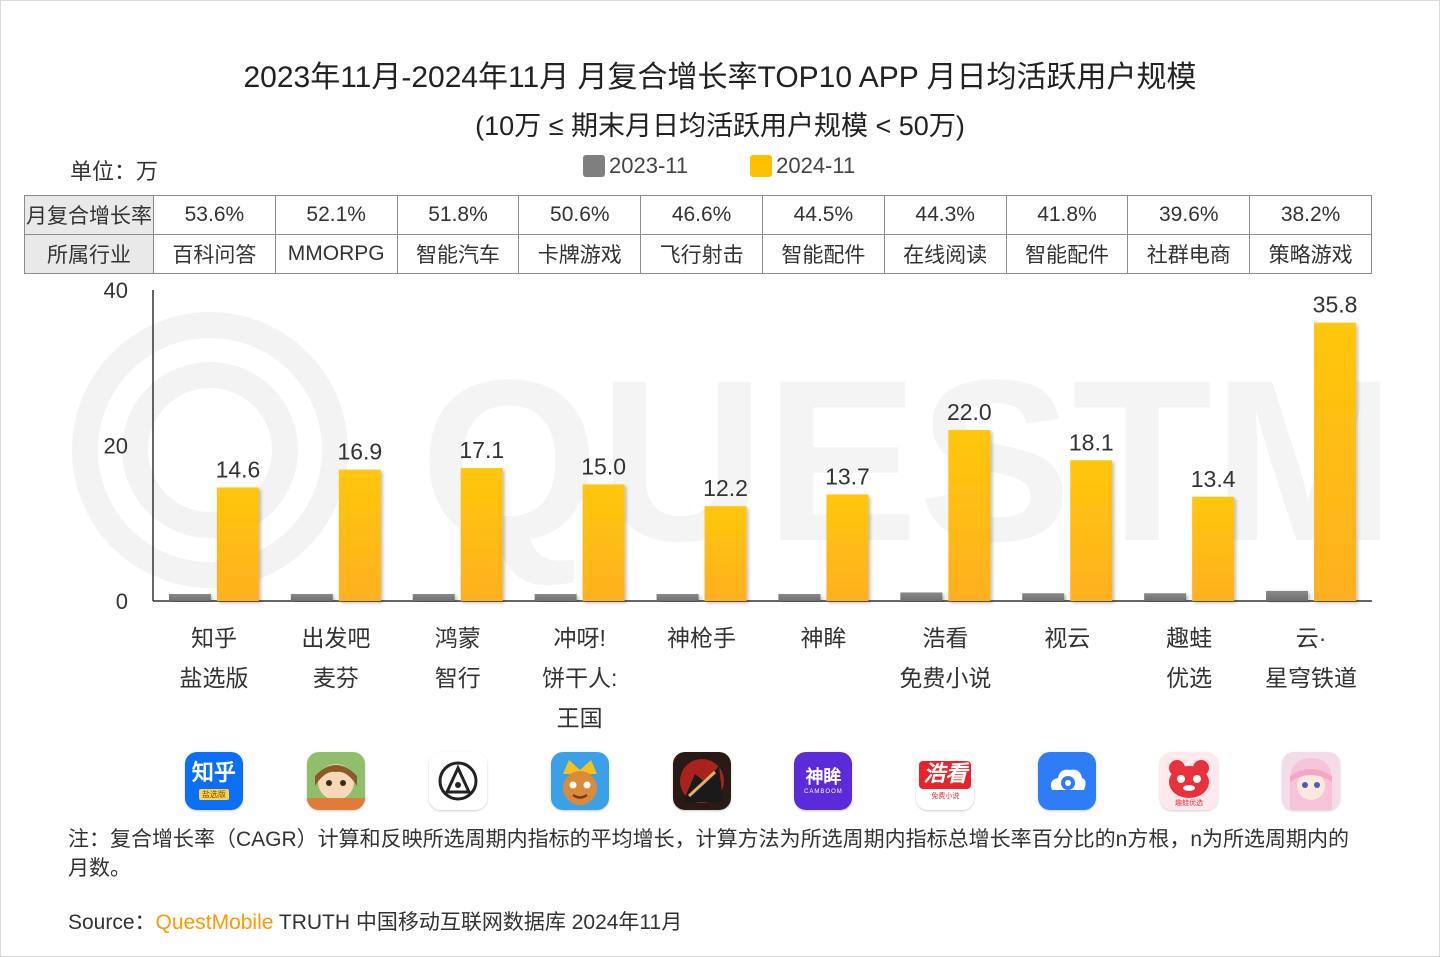 The image size is (1440, 957). I want to click on data-label-2024: 18.1, so click(1091, 442).